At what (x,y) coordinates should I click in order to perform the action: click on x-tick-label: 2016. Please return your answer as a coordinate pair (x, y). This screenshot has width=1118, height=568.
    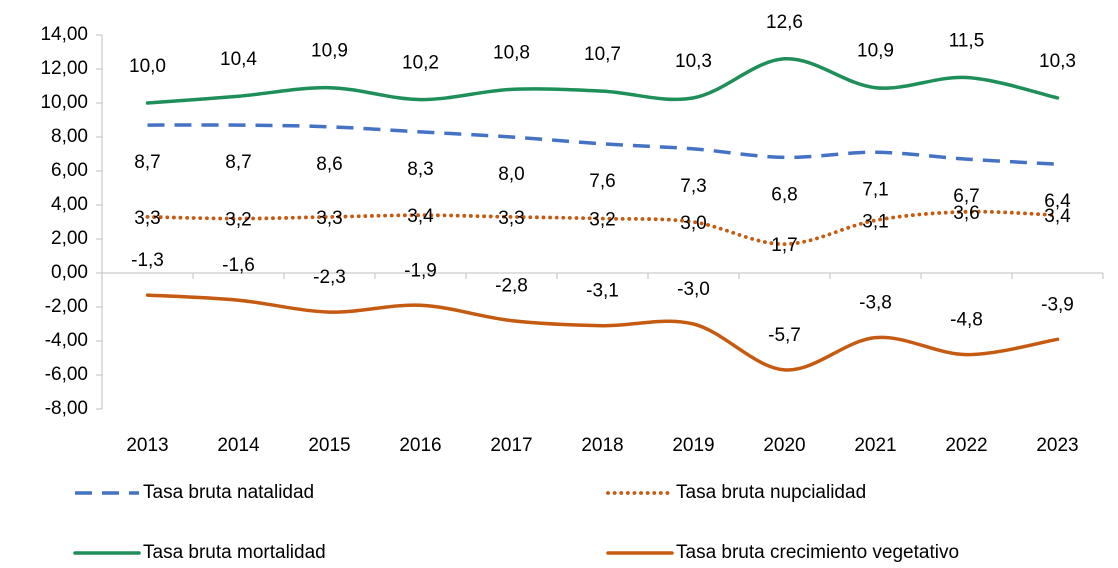
    Looking at the image, I should click on (420, 445).